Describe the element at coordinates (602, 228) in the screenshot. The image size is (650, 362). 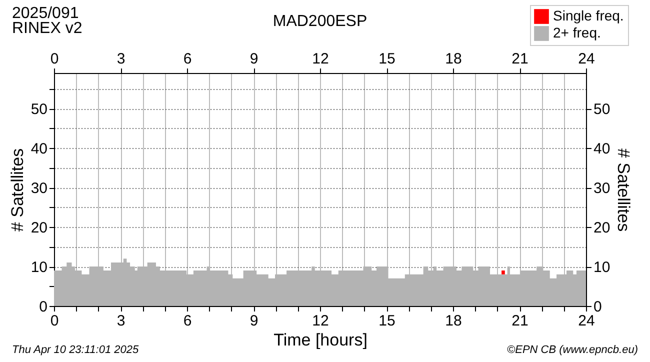
I see `y2-tick-label: 20` at that location.